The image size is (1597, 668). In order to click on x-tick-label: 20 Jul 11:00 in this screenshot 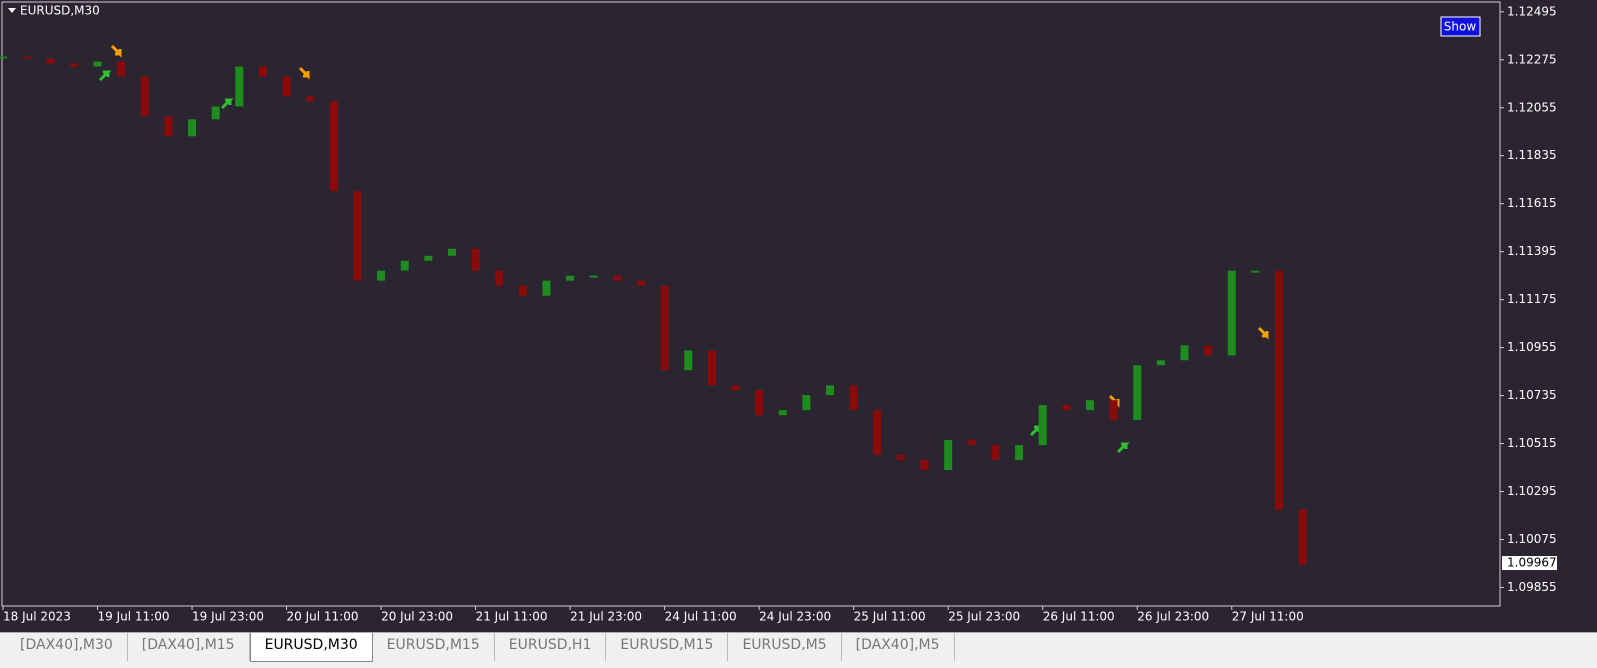, I will do `click(323, 617)`.